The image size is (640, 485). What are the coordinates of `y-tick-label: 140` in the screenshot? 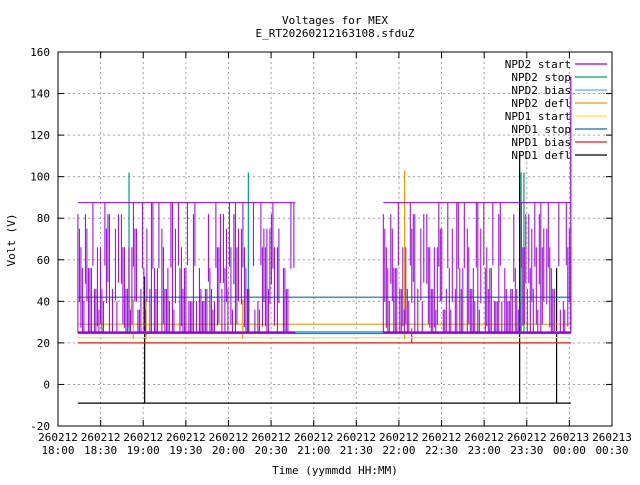 It's located at (40, 94).